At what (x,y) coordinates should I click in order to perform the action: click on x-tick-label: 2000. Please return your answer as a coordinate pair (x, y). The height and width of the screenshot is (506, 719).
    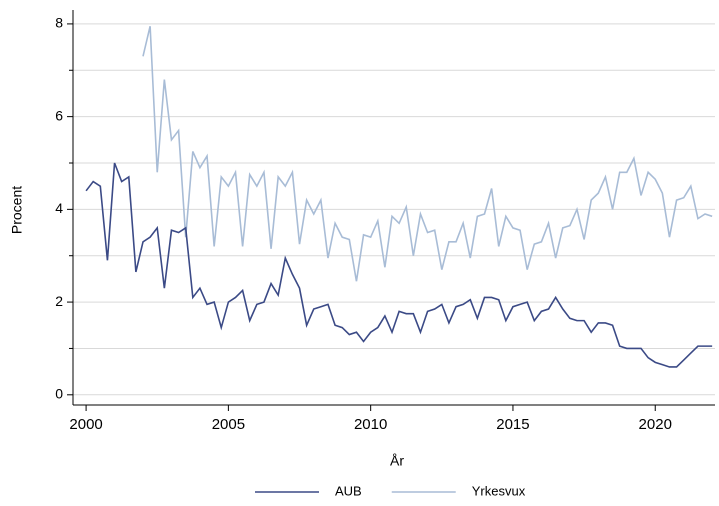
    Looking at the image, I should click on (85, 424).